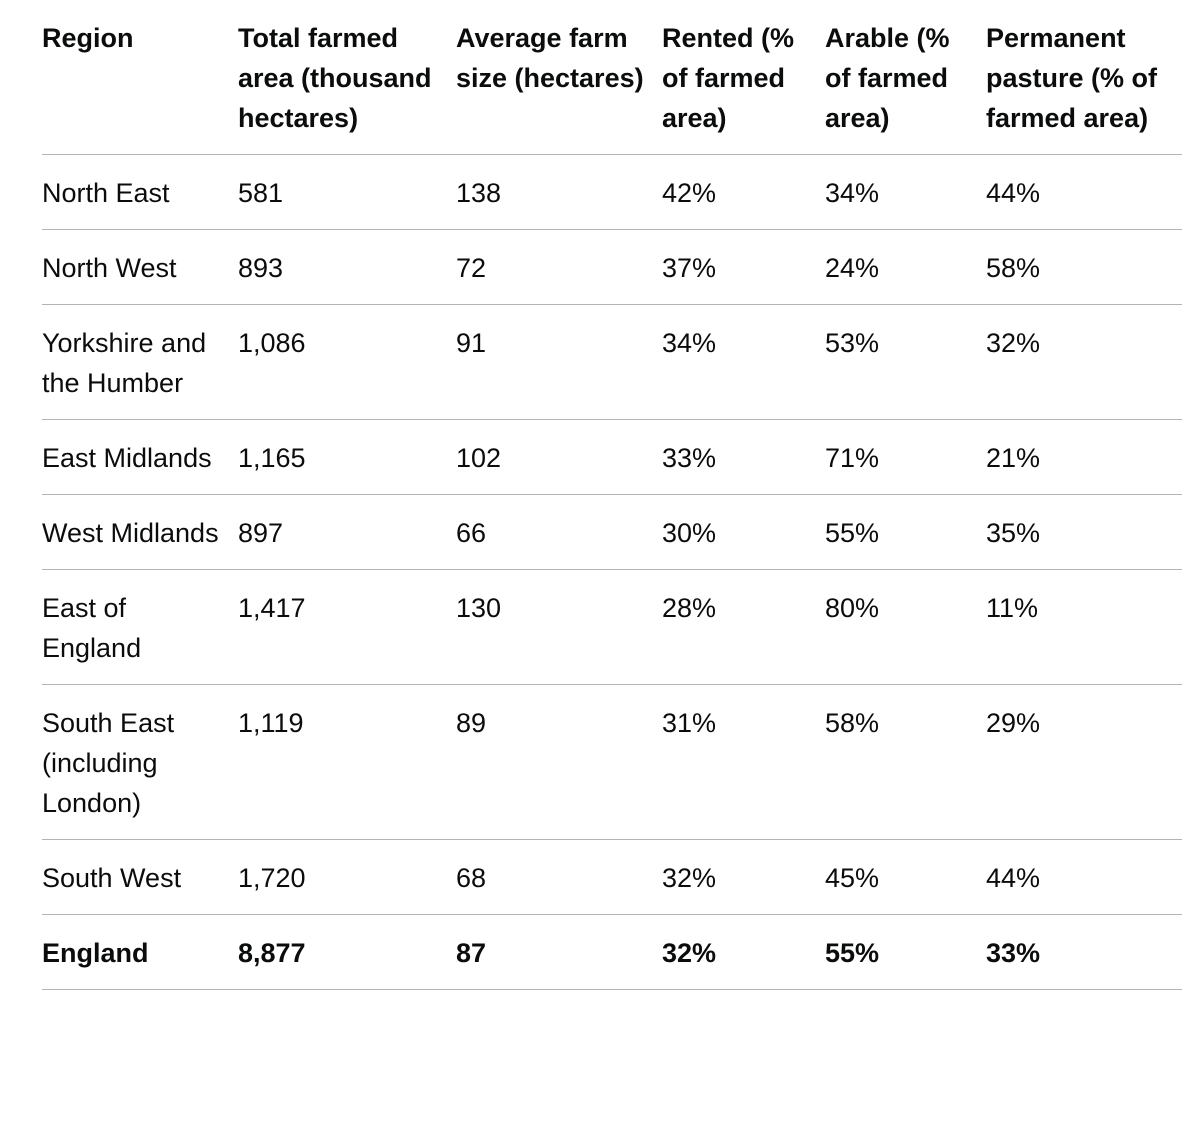 Image resolution: width=1190 pixels, height=1138 pixels. What do you see at coordinates (347, 457) in the screenshot?
I see `value-cell: 1,165` at bounding box center [347, 457].